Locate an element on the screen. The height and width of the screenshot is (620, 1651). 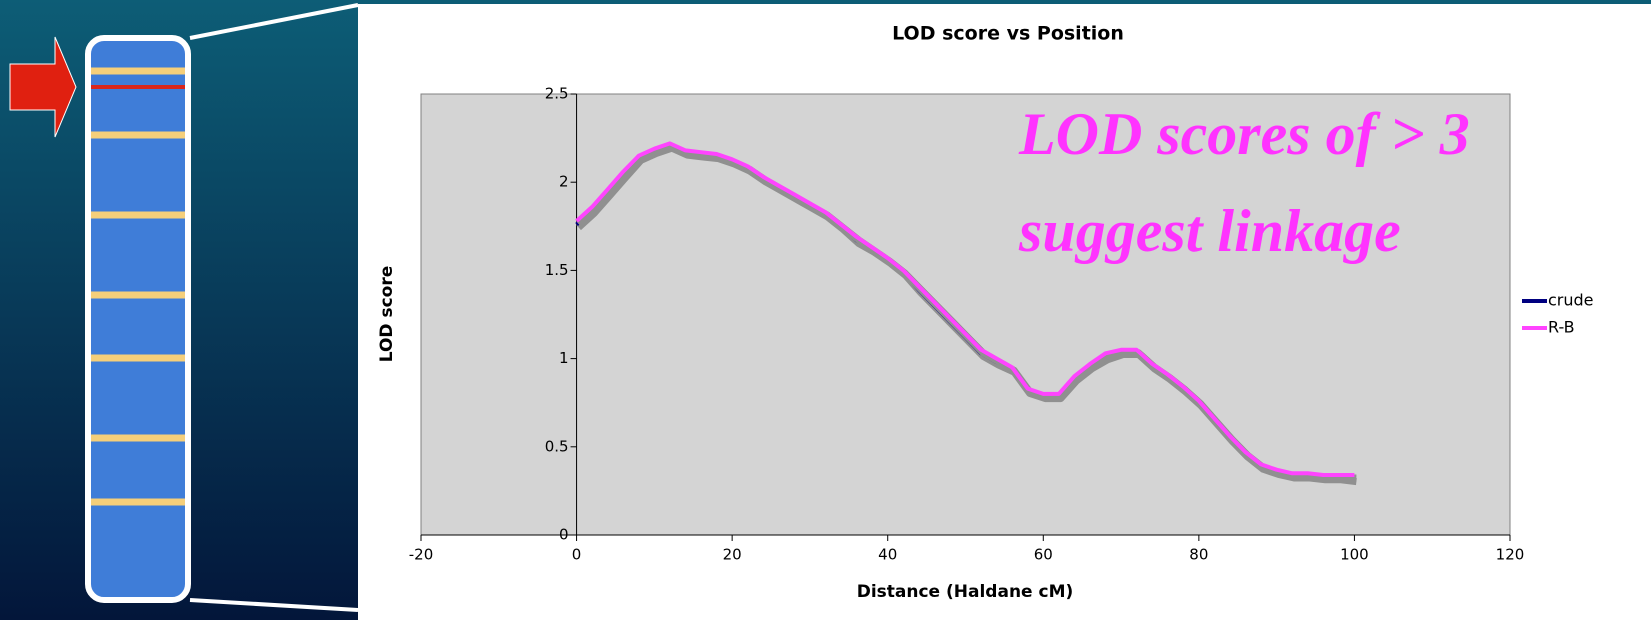
y-axis-label: LOD score is located at coordinates (387, 314).